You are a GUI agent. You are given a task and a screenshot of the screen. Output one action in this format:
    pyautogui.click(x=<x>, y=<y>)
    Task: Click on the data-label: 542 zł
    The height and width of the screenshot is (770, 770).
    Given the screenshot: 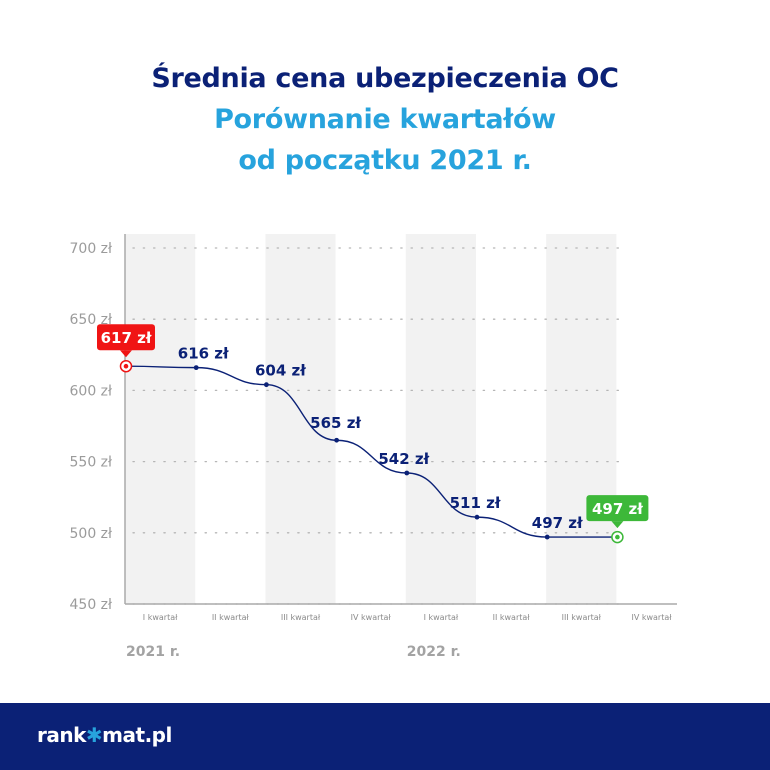 What is the action you would take?
    pyautogui.click(x=403, y=459)
    